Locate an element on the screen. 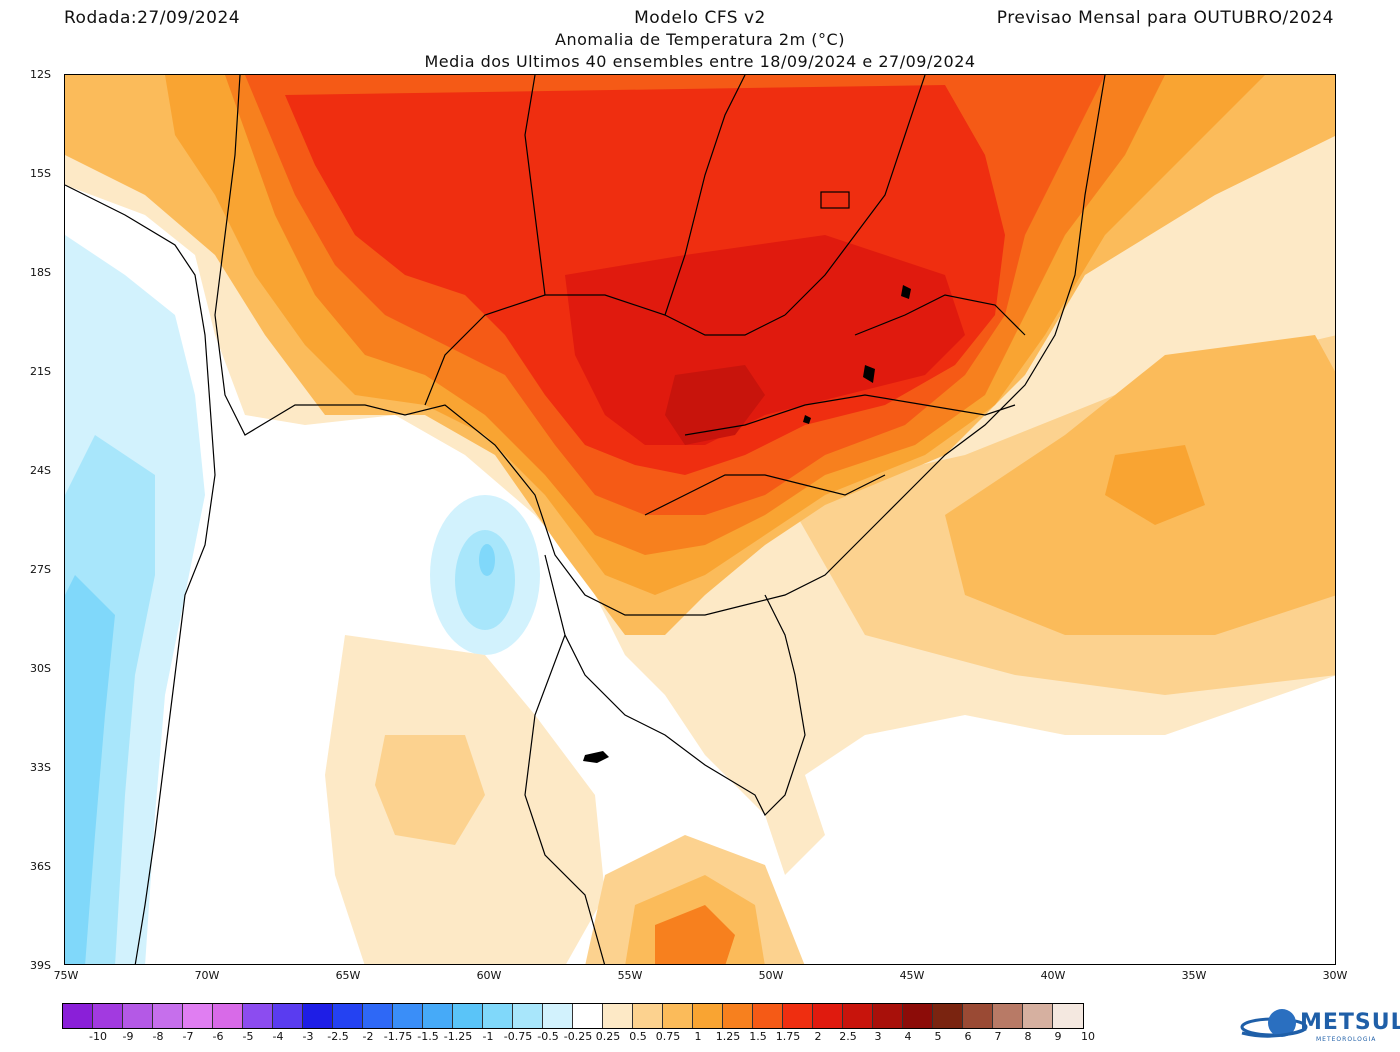 Image resolution: width=1400 pixels, height=1052 pixels. legend-tick-label: -5 is located at coordinates (248, 1036).